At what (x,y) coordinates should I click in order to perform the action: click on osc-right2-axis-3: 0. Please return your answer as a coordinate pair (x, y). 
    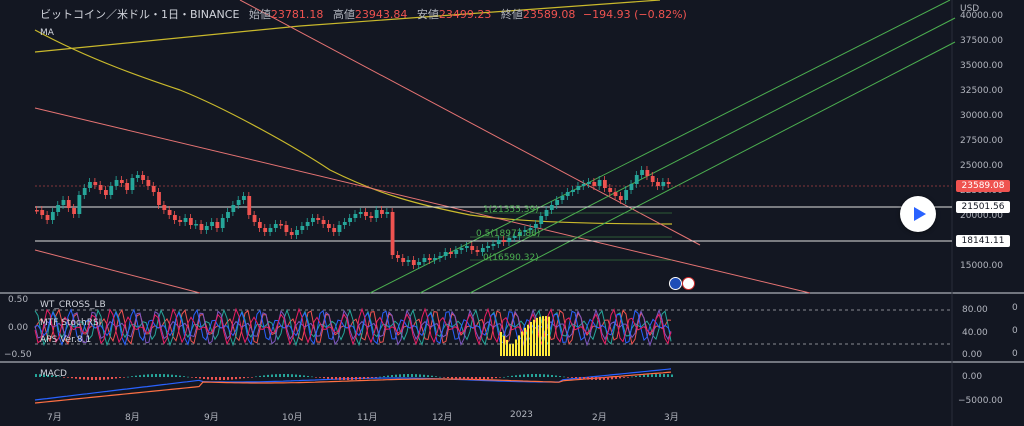
    Looking at the image, I should click on (1015, 354).